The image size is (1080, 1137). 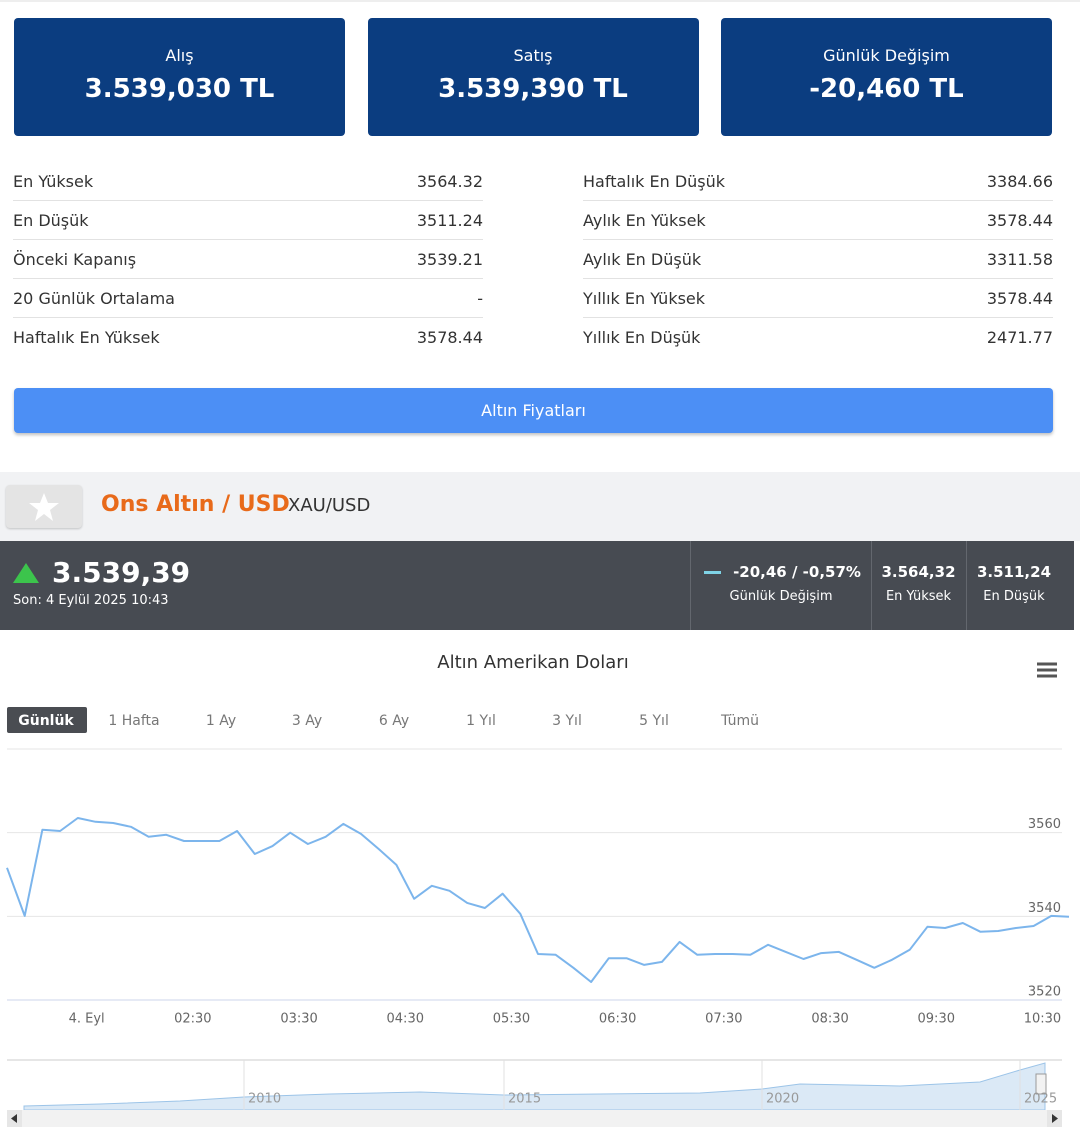 I want to click on x-tick-label: 10:30, so click(x=1042, y=1019).